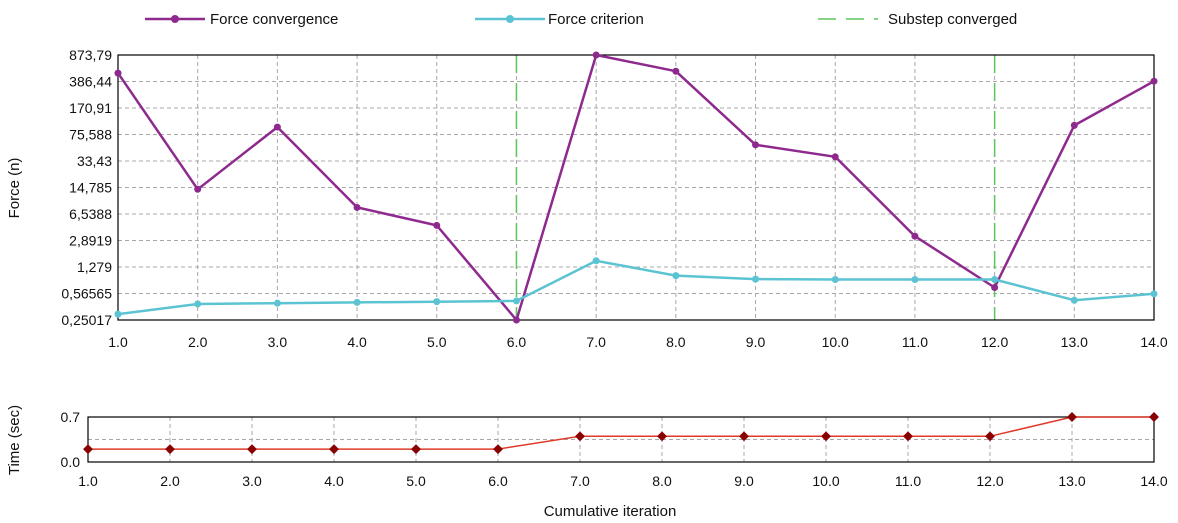 This screenshot has width=1178, height=523. Describe the element at coordinates (334, 481) in the screenshot. I see `time-x-tick-label: 4.0` at that location.